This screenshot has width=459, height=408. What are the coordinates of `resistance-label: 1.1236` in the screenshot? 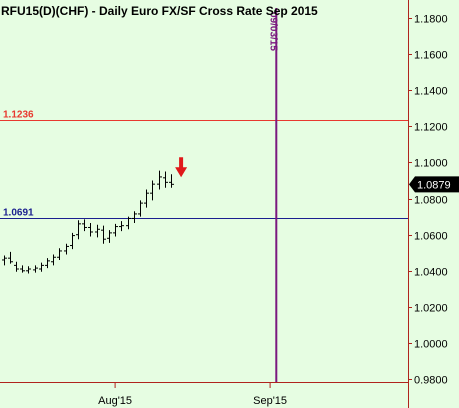 It's located at (18, 115).